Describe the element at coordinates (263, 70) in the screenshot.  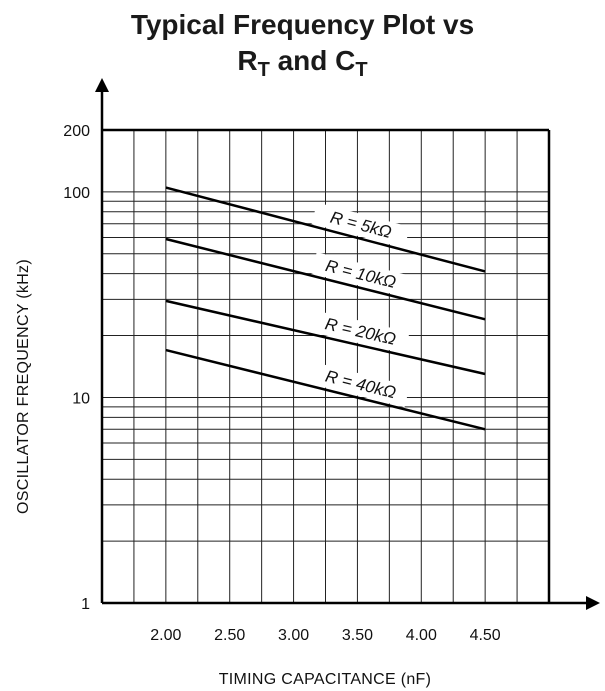
I see `chart-title-r-sub: T` at that location.